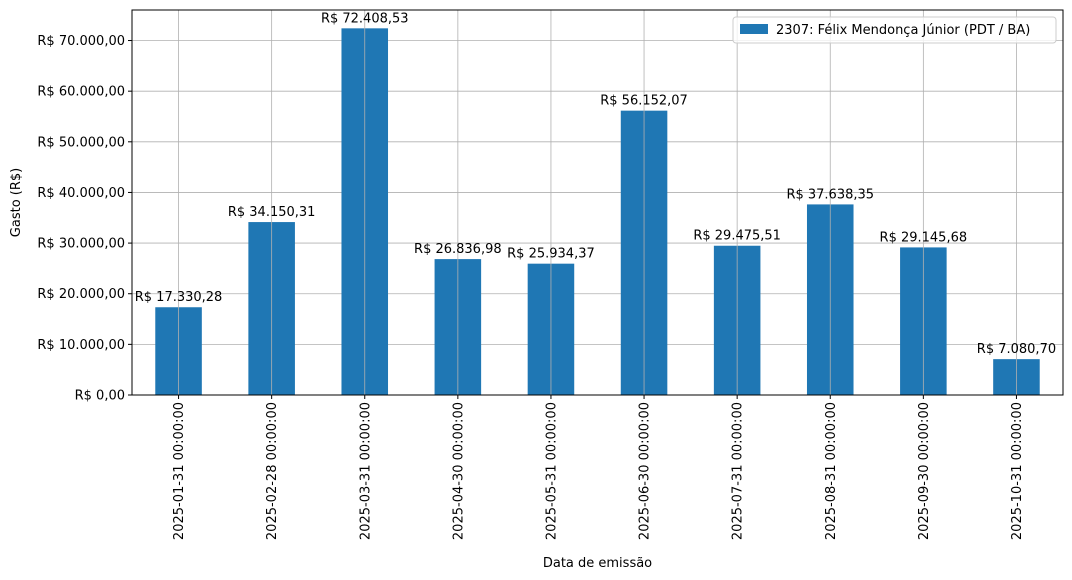 Image resolution: width=1072 pixels, height=580 pixels. What do you see at coordinates (924, 237) in the screenshot?
I see `bar-value-label: R$ 29.145,68` at bounding box center [924, 237].